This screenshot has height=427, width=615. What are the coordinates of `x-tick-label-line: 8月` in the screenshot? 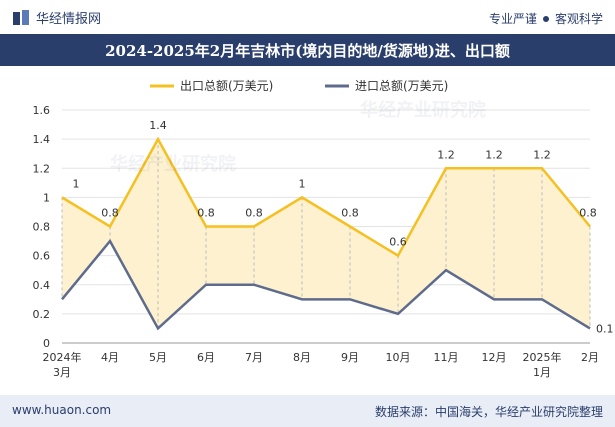 It's located at (302, 357).